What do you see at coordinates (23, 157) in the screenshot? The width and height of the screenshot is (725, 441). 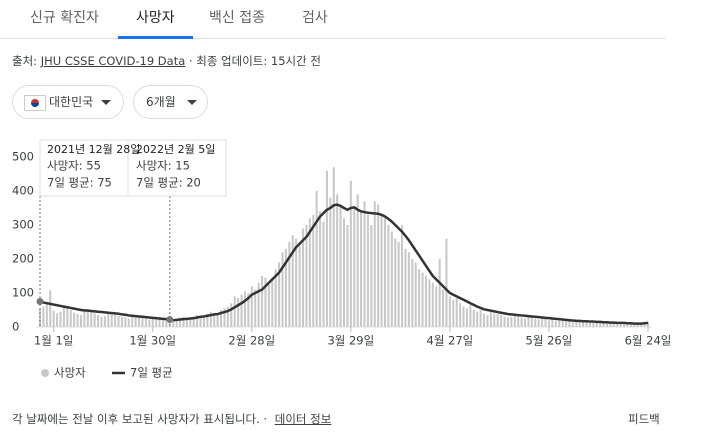 I see `y-tick-label: 500` at bounding box center [23, 157].